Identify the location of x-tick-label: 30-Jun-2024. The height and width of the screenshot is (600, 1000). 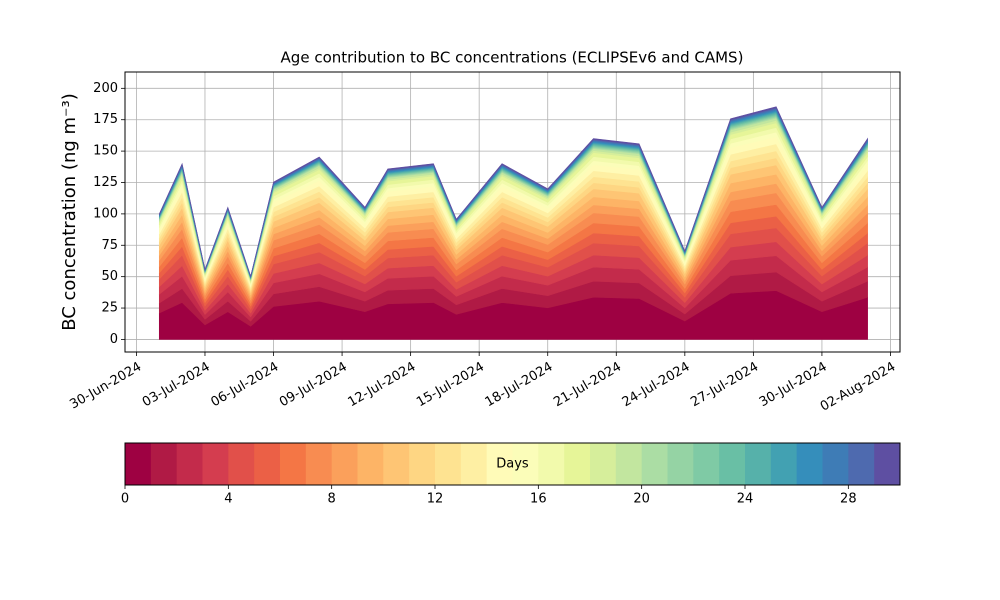
(105, 386).